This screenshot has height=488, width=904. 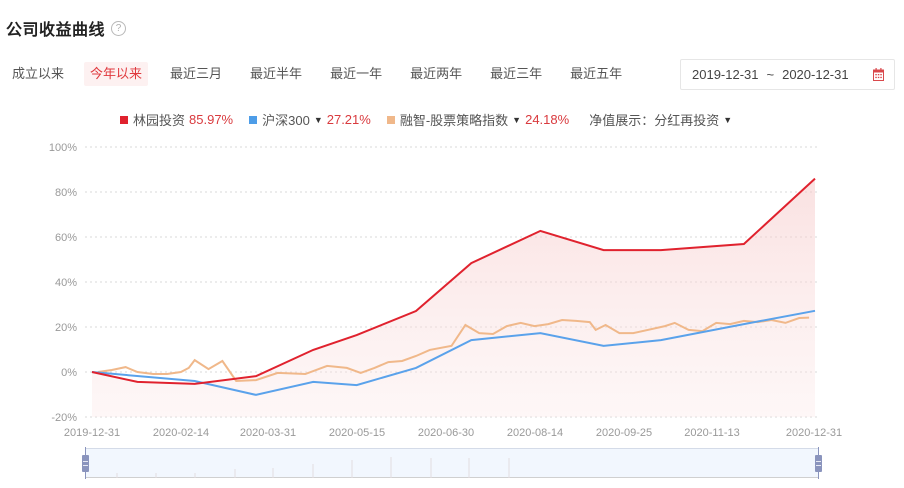 I want to click on legend-label: 林园投资, so click(x=159, y=120).